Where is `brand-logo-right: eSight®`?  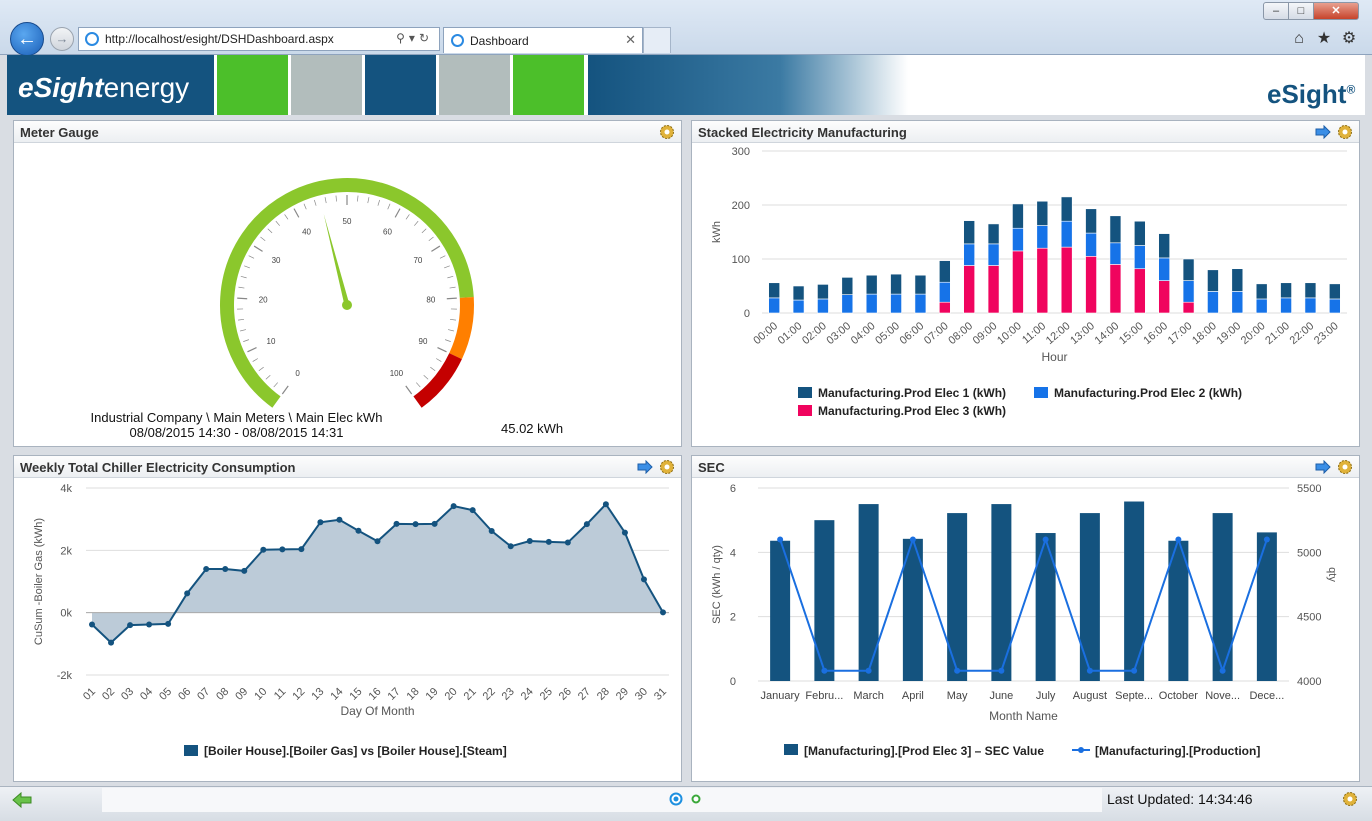
brand-logo-right: eSight® is located at coordinates (1311, 94).